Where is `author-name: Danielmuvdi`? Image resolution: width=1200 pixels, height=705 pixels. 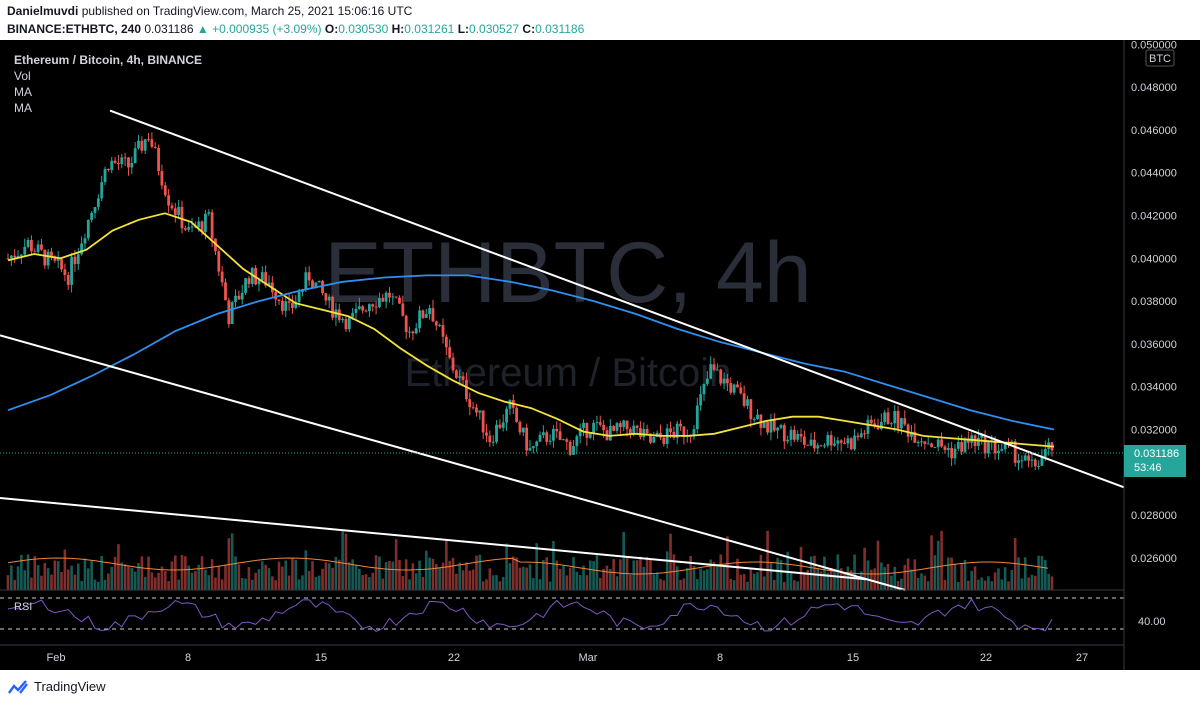 author-name: Danielmuvdi is located at coordinates (43, 11).